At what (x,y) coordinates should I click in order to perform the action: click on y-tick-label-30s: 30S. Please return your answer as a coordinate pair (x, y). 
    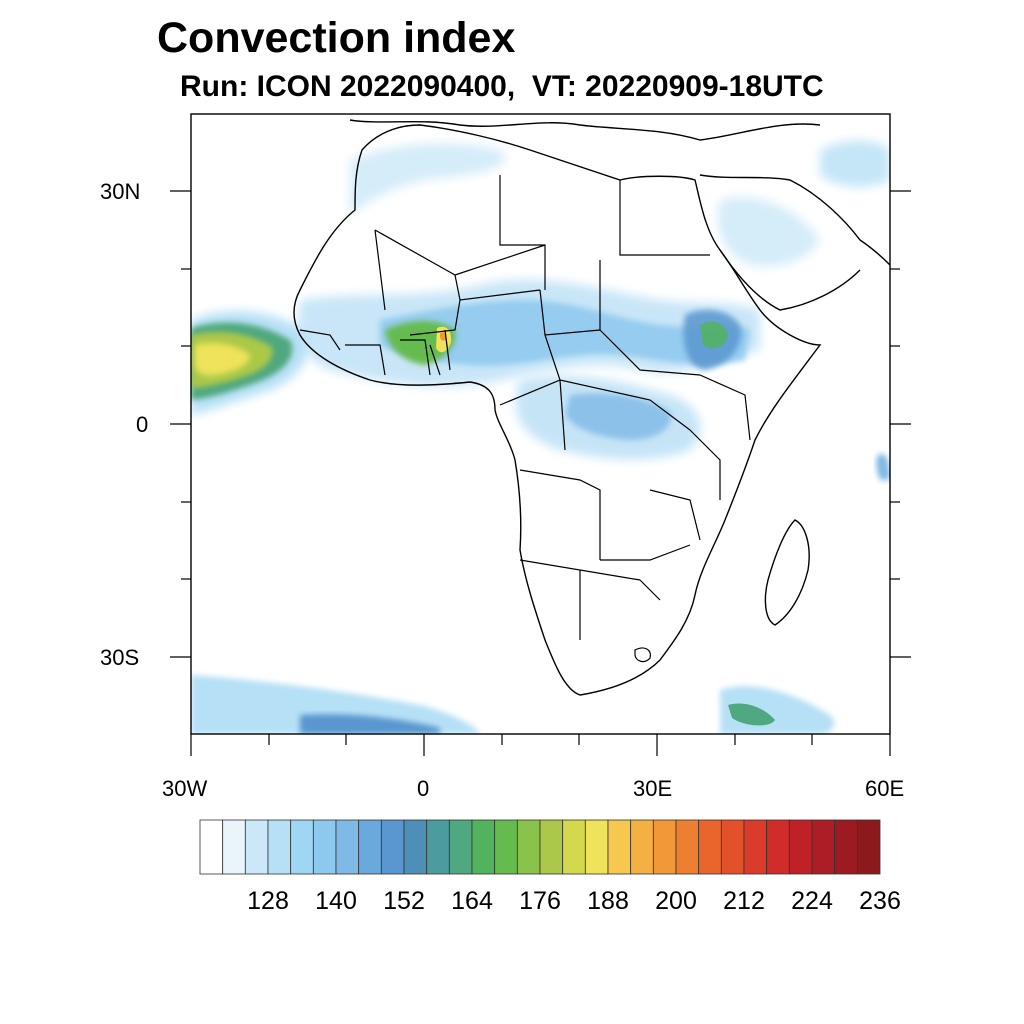
    Looking at the image, I should click on (120, 657).